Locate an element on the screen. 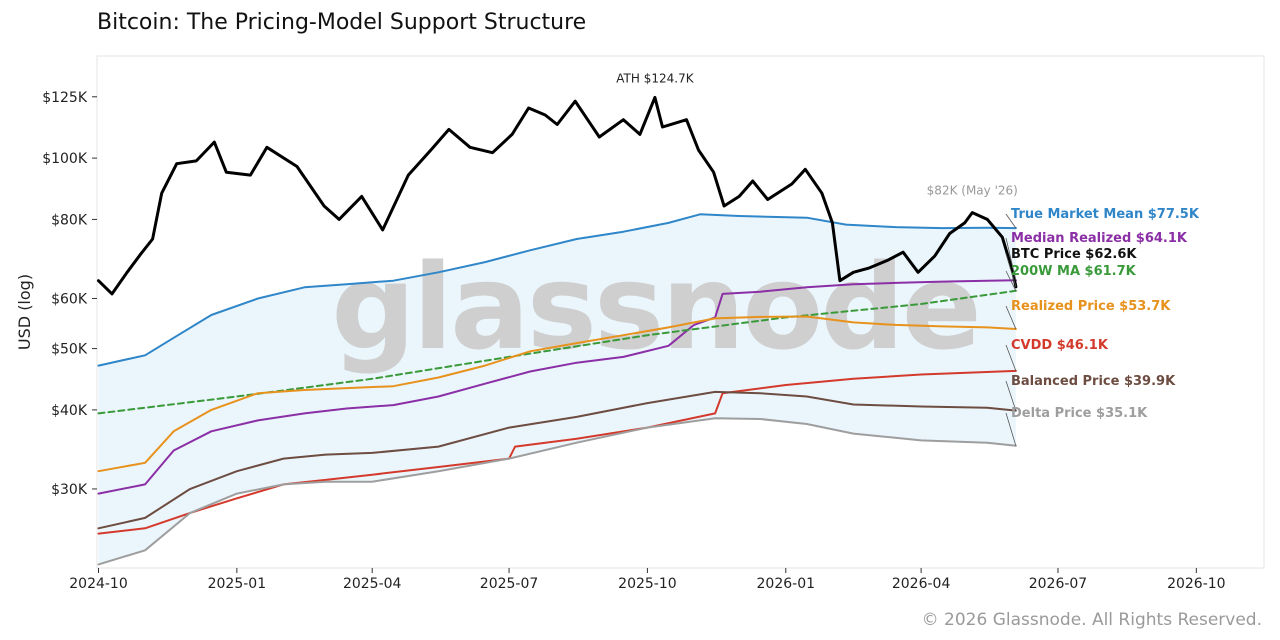 Image resolution: width=1280 pixels, height=640 pixels. series-label-realized-price: Realized Price $53.7K is located at coordinates (1091, 306).